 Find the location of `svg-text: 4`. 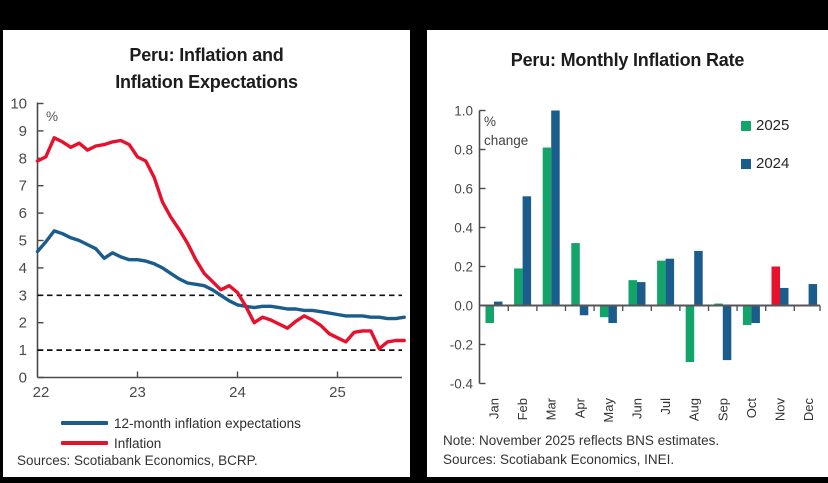

svg-text: 4 is located at coordinates (23, 268).